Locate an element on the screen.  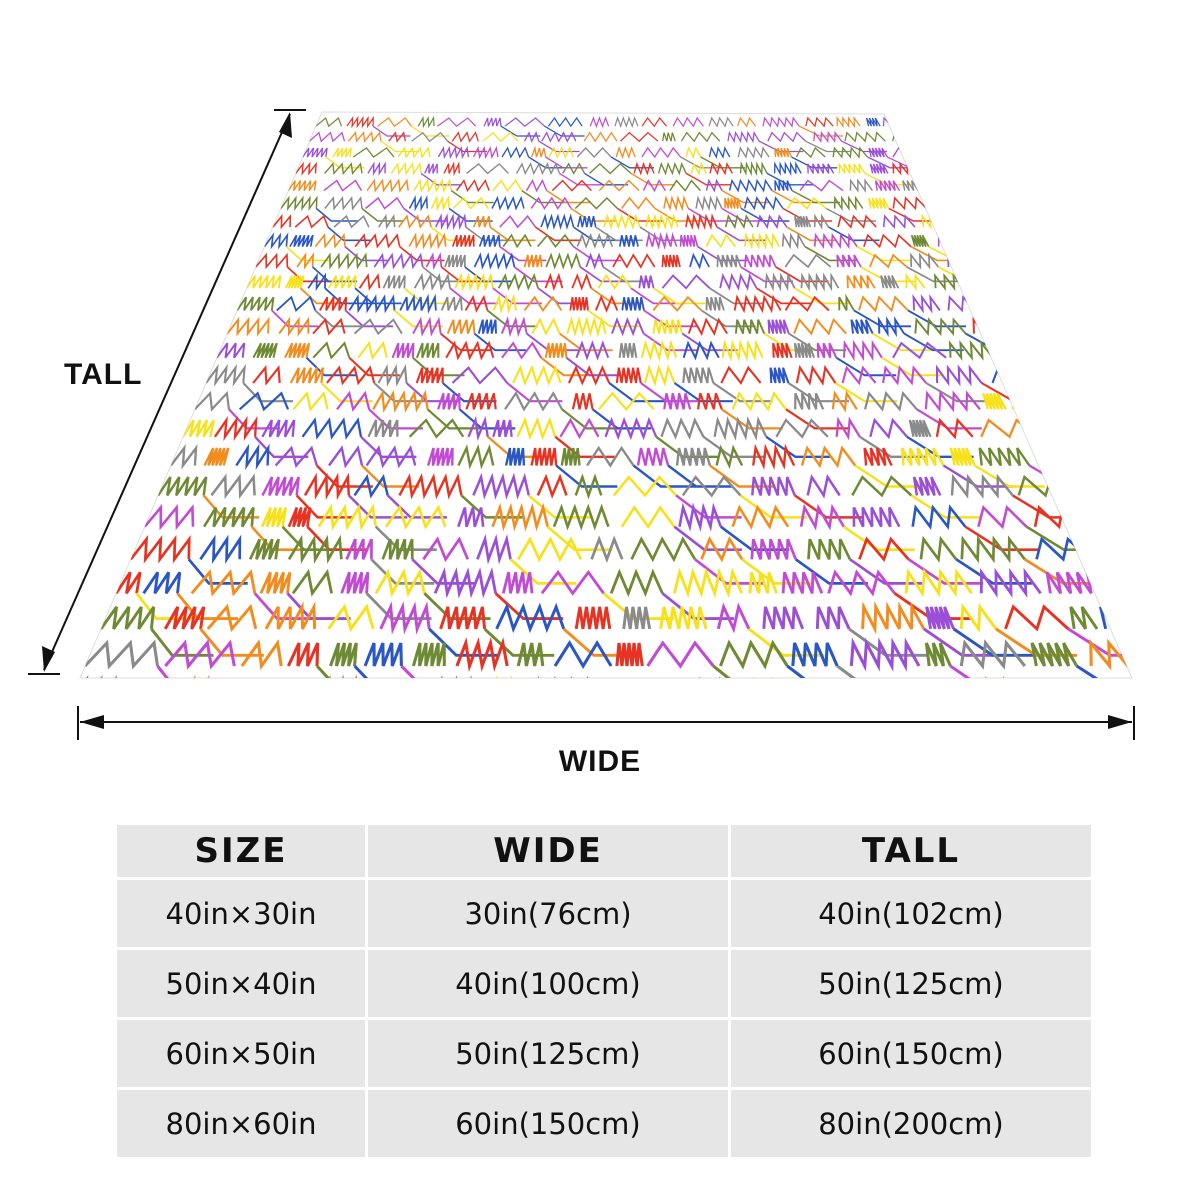
size-cell: 40in×30in is located at coordinates (241, 913).